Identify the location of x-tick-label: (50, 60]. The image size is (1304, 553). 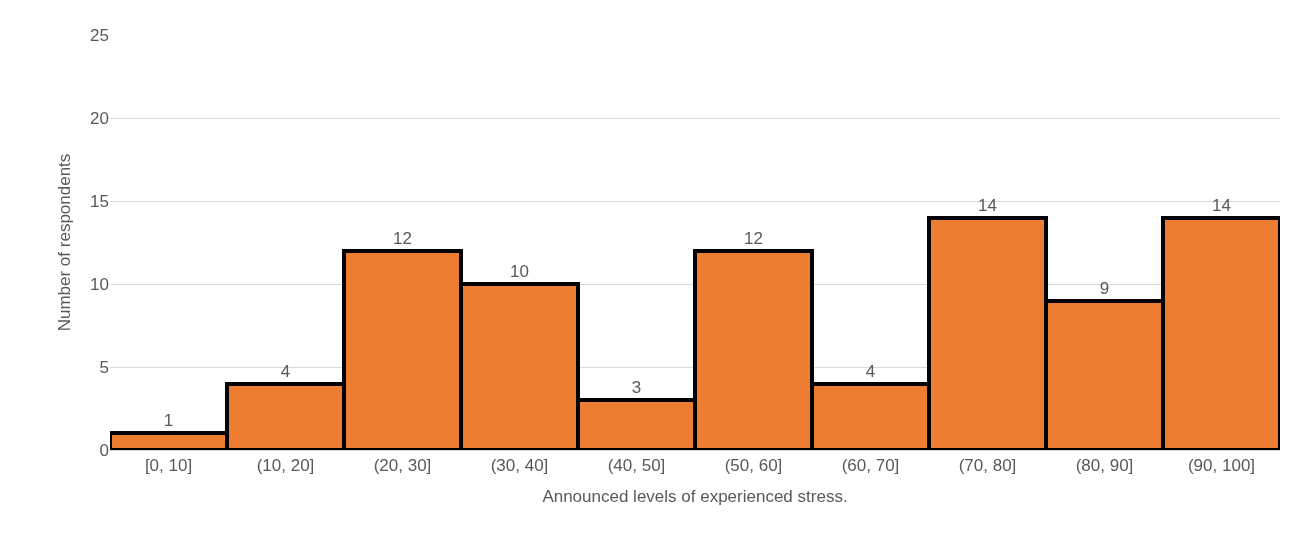
(753, 466).